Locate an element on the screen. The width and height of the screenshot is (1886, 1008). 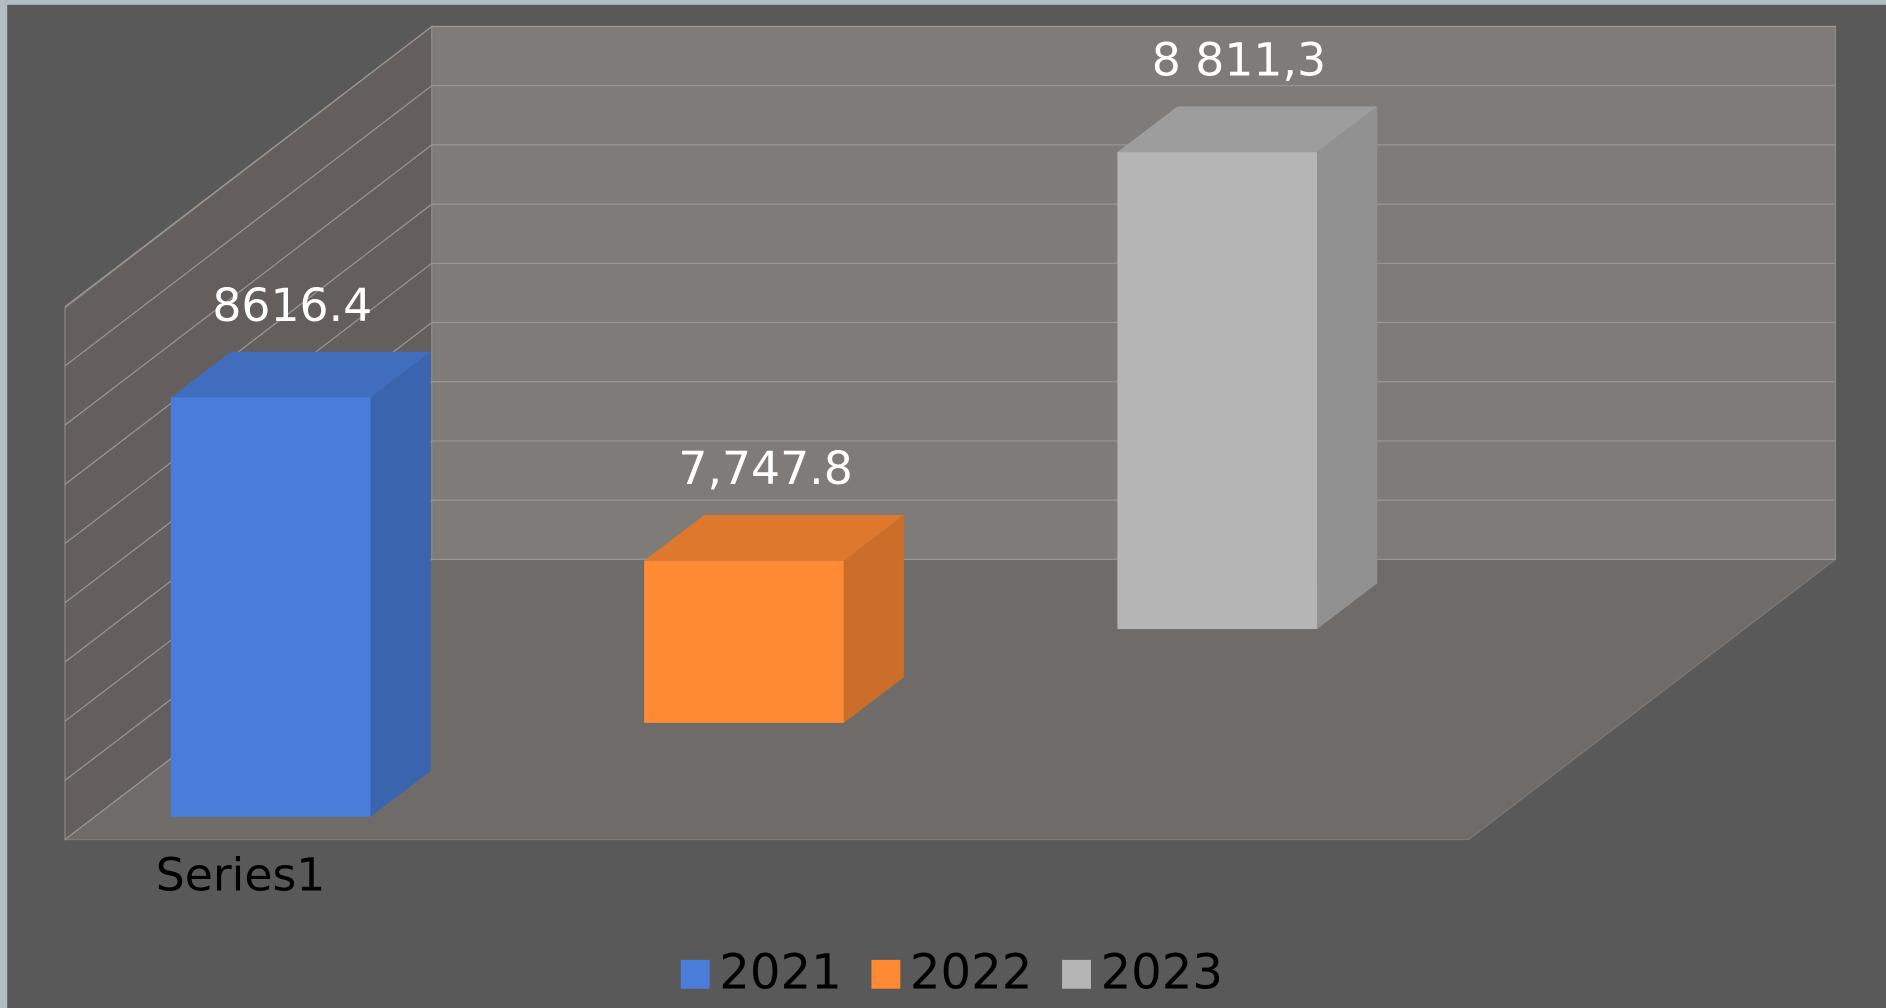
legend-label: 2021 is located at coordinates (780, 973).